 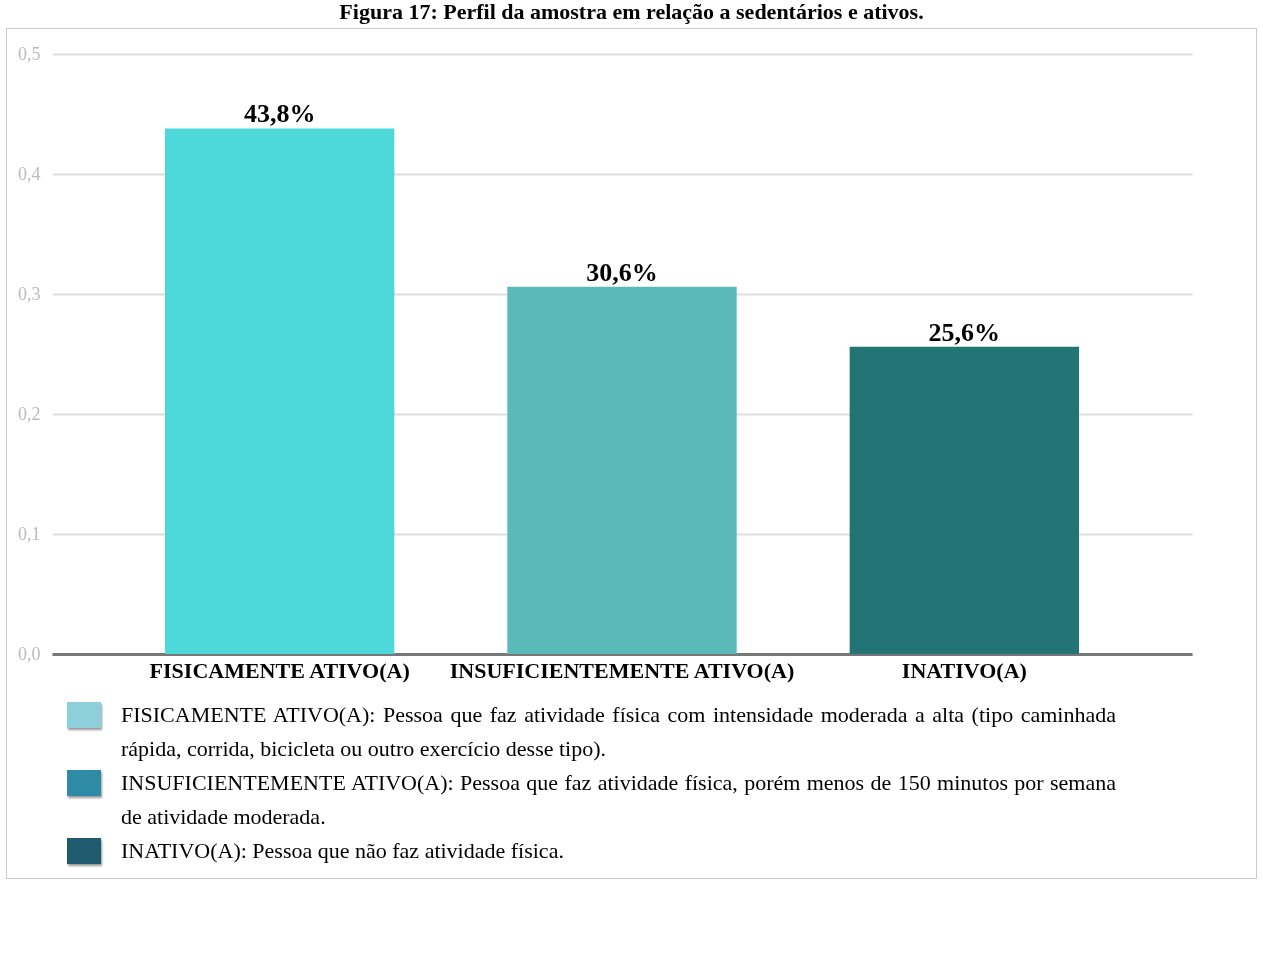 I want to click on x-tick-label: INATIVO(A), so click(x=964, y=670).